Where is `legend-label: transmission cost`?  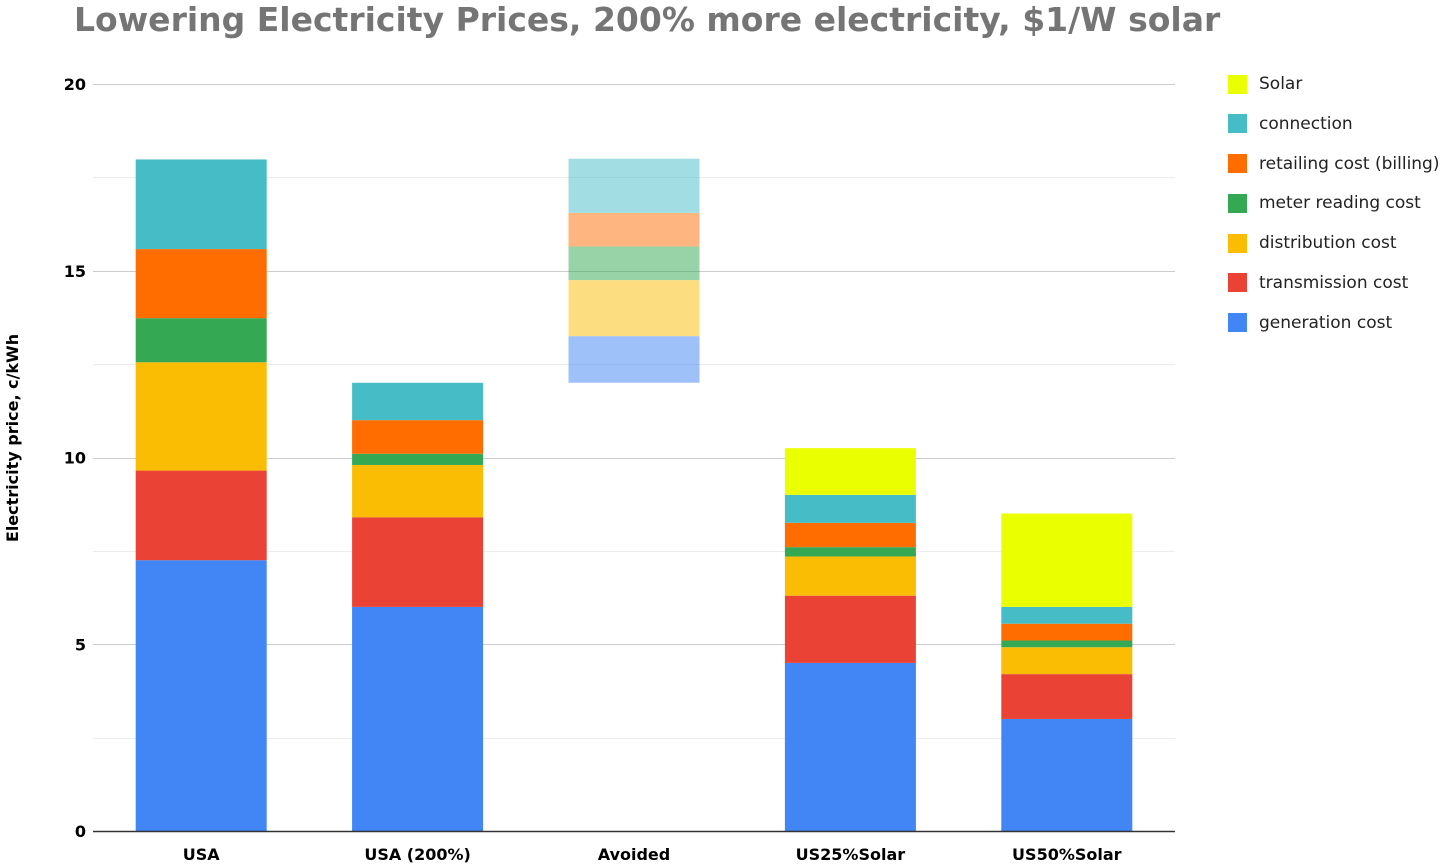 legend-label: transmission cost is located at coordinates (1334, 282).